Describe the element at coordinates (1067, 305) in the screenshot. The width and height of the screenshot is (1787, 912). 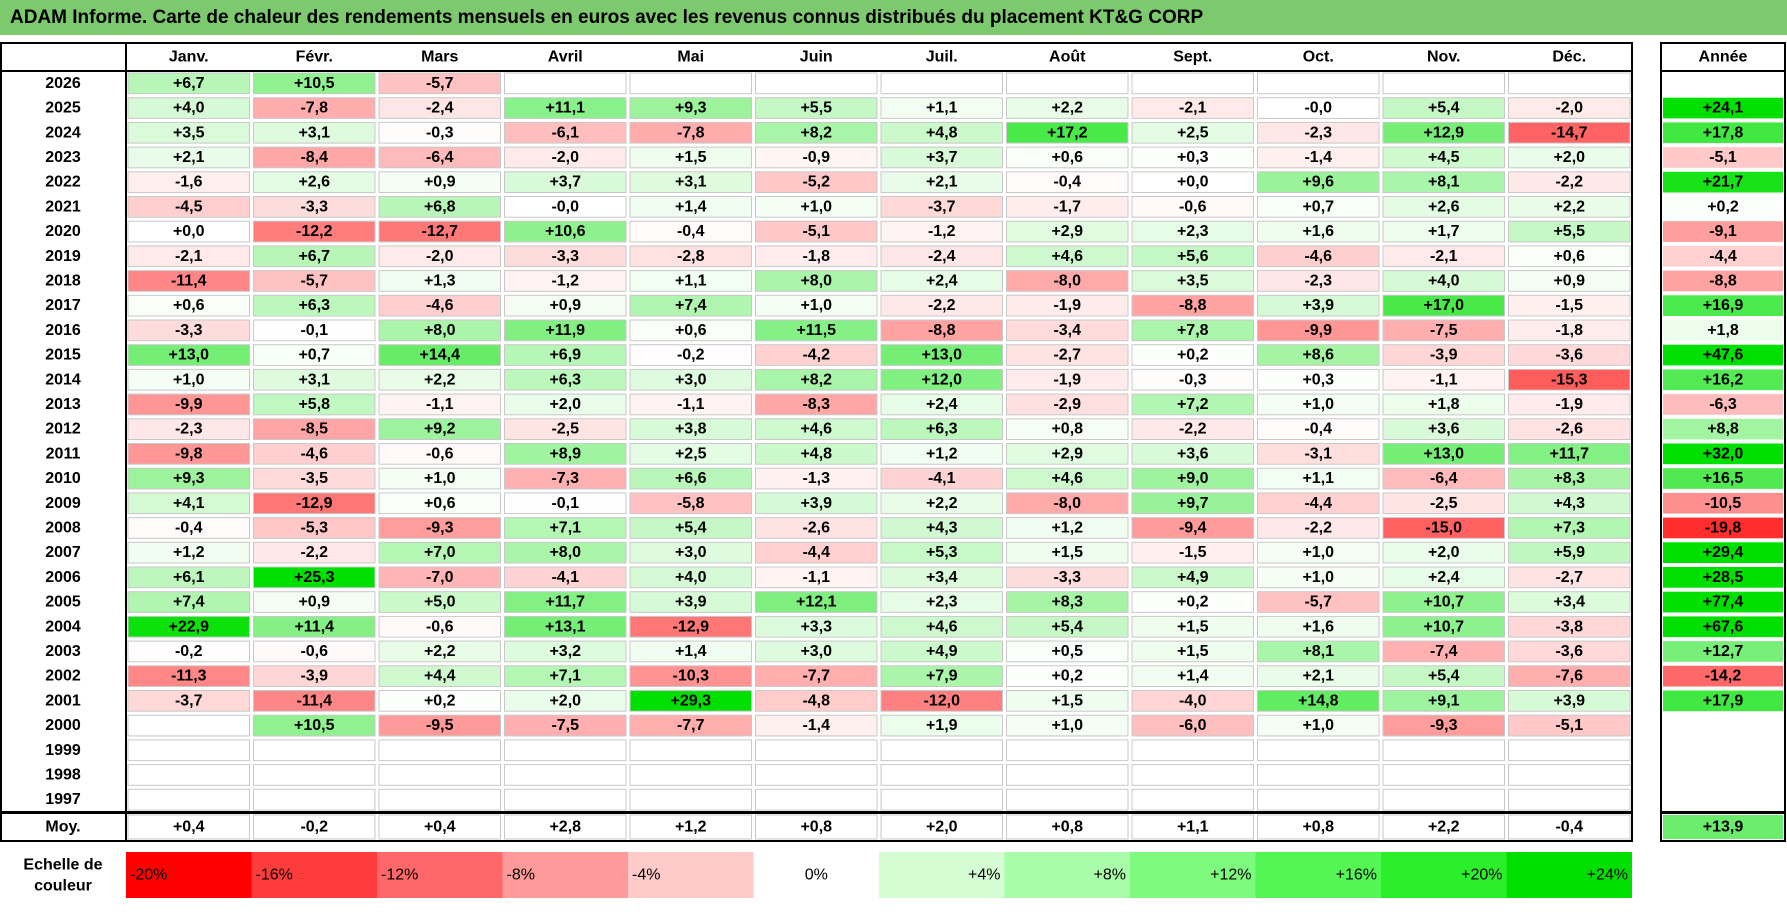
I see `cell-value: -1,9` at that location.